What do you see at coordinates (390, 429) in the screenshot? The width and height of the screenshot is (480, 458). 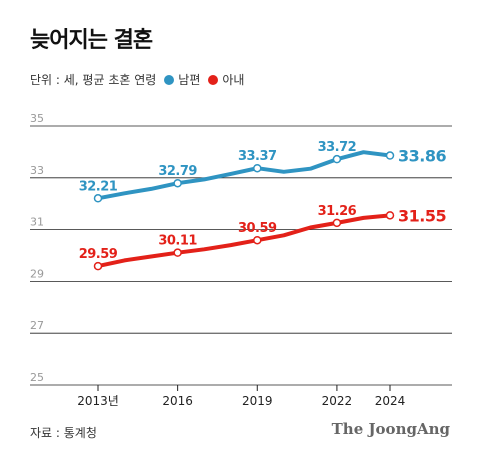 I see `brand-logo: The JoongAng` at bounding box center [390, 429].